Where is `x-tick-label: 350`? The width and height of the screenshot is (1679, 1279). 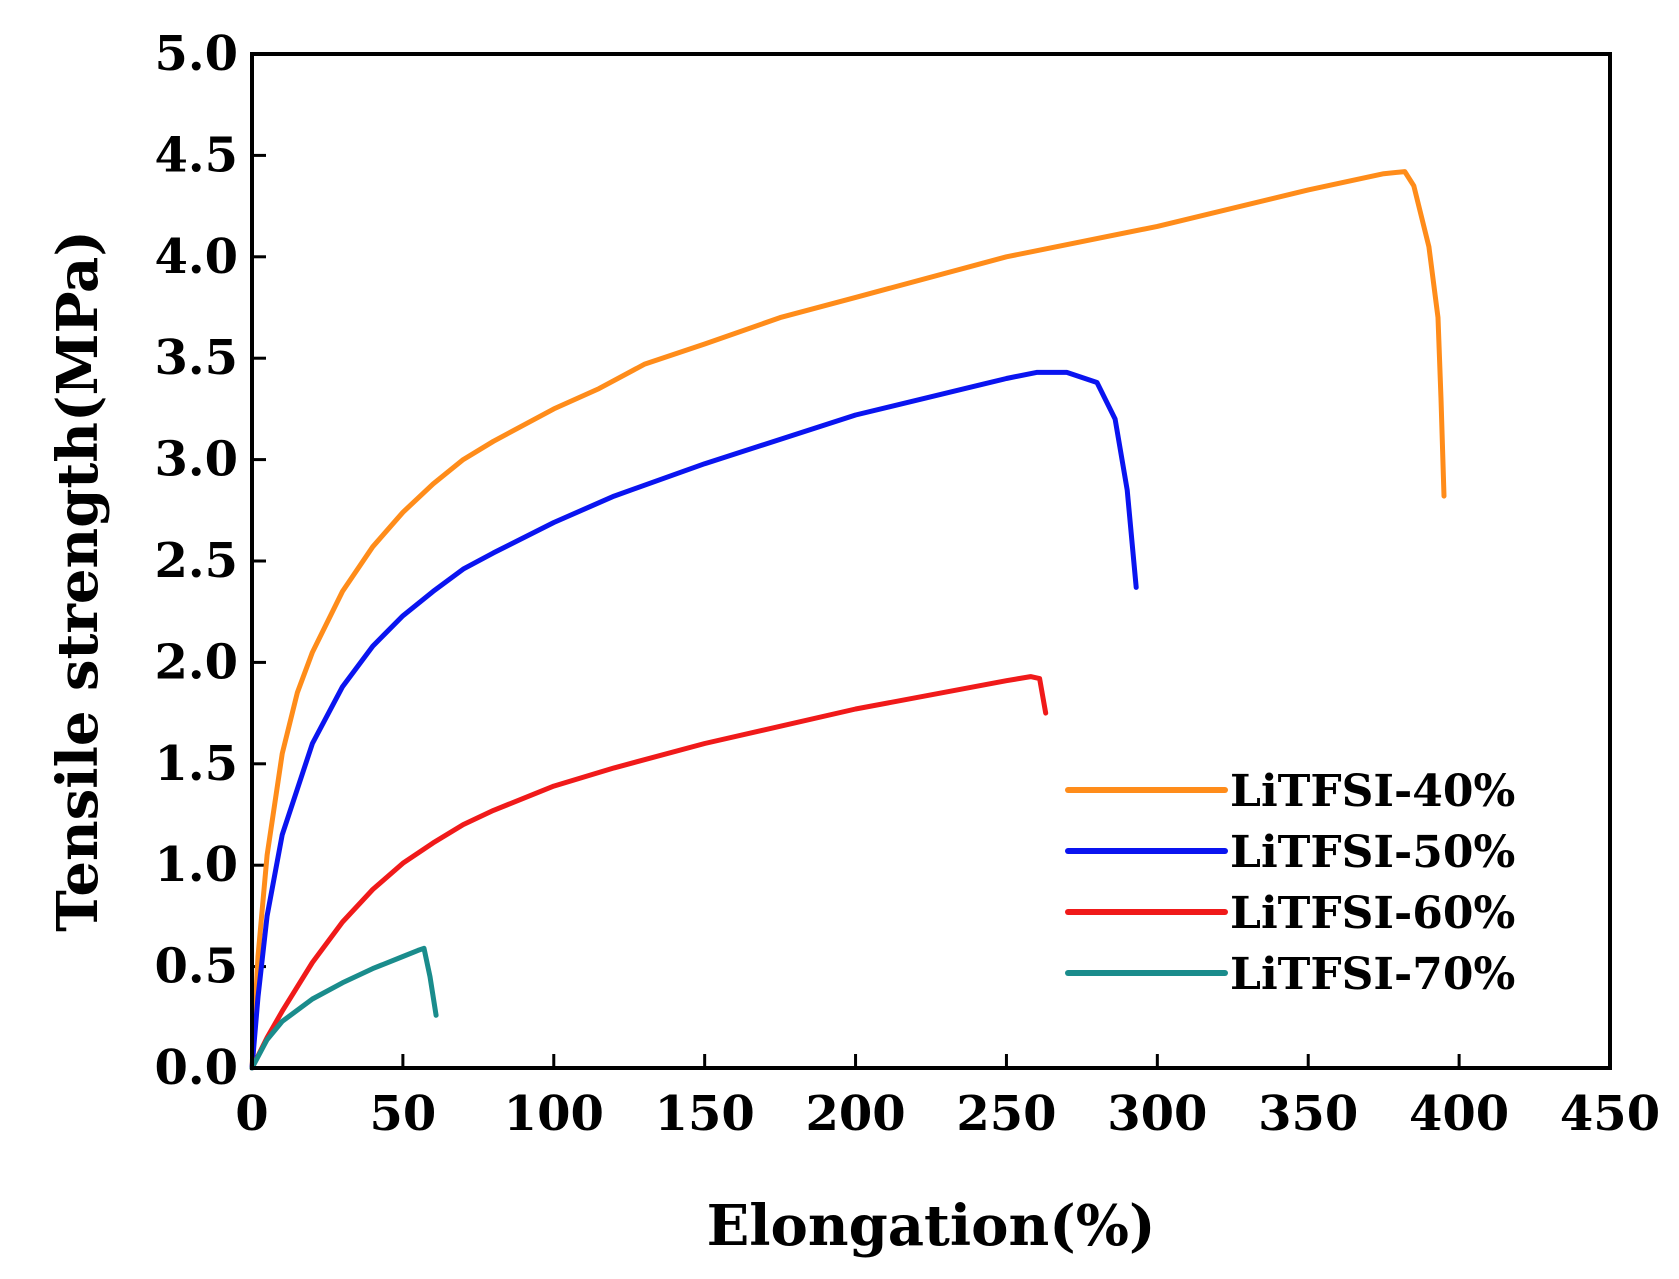
x-tick-label: 350 is located at coordinates (1308, 1114).